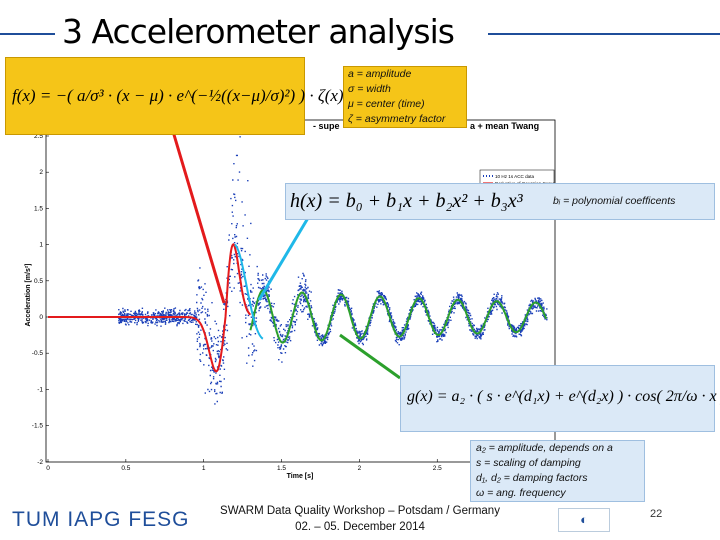 The height and width of the screenshot is (540, 720). What do you see at coordinates (532, 478) in the screenshot?
I see `definition: d₁, d₂ = damping factors` at bounding box center [532, 478].